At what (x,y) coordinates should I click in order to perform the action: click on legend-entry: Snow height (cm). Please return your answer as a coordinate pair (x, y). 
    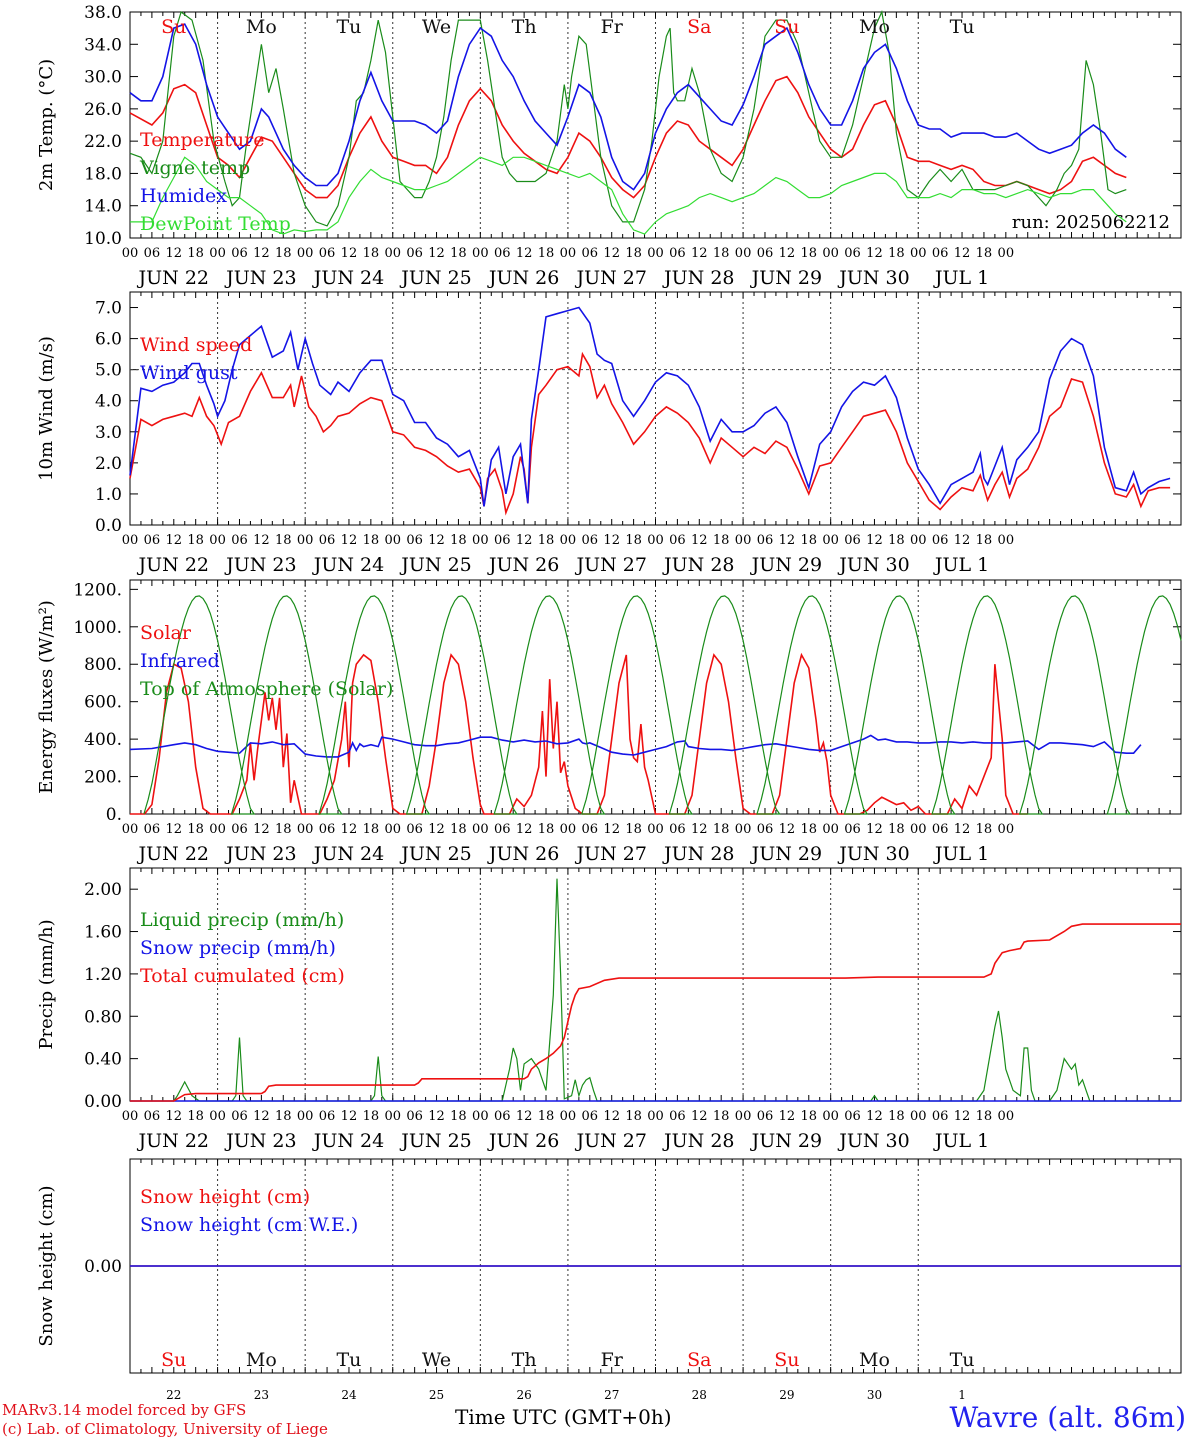
    Looking at the image, I should click on (225, 1197).